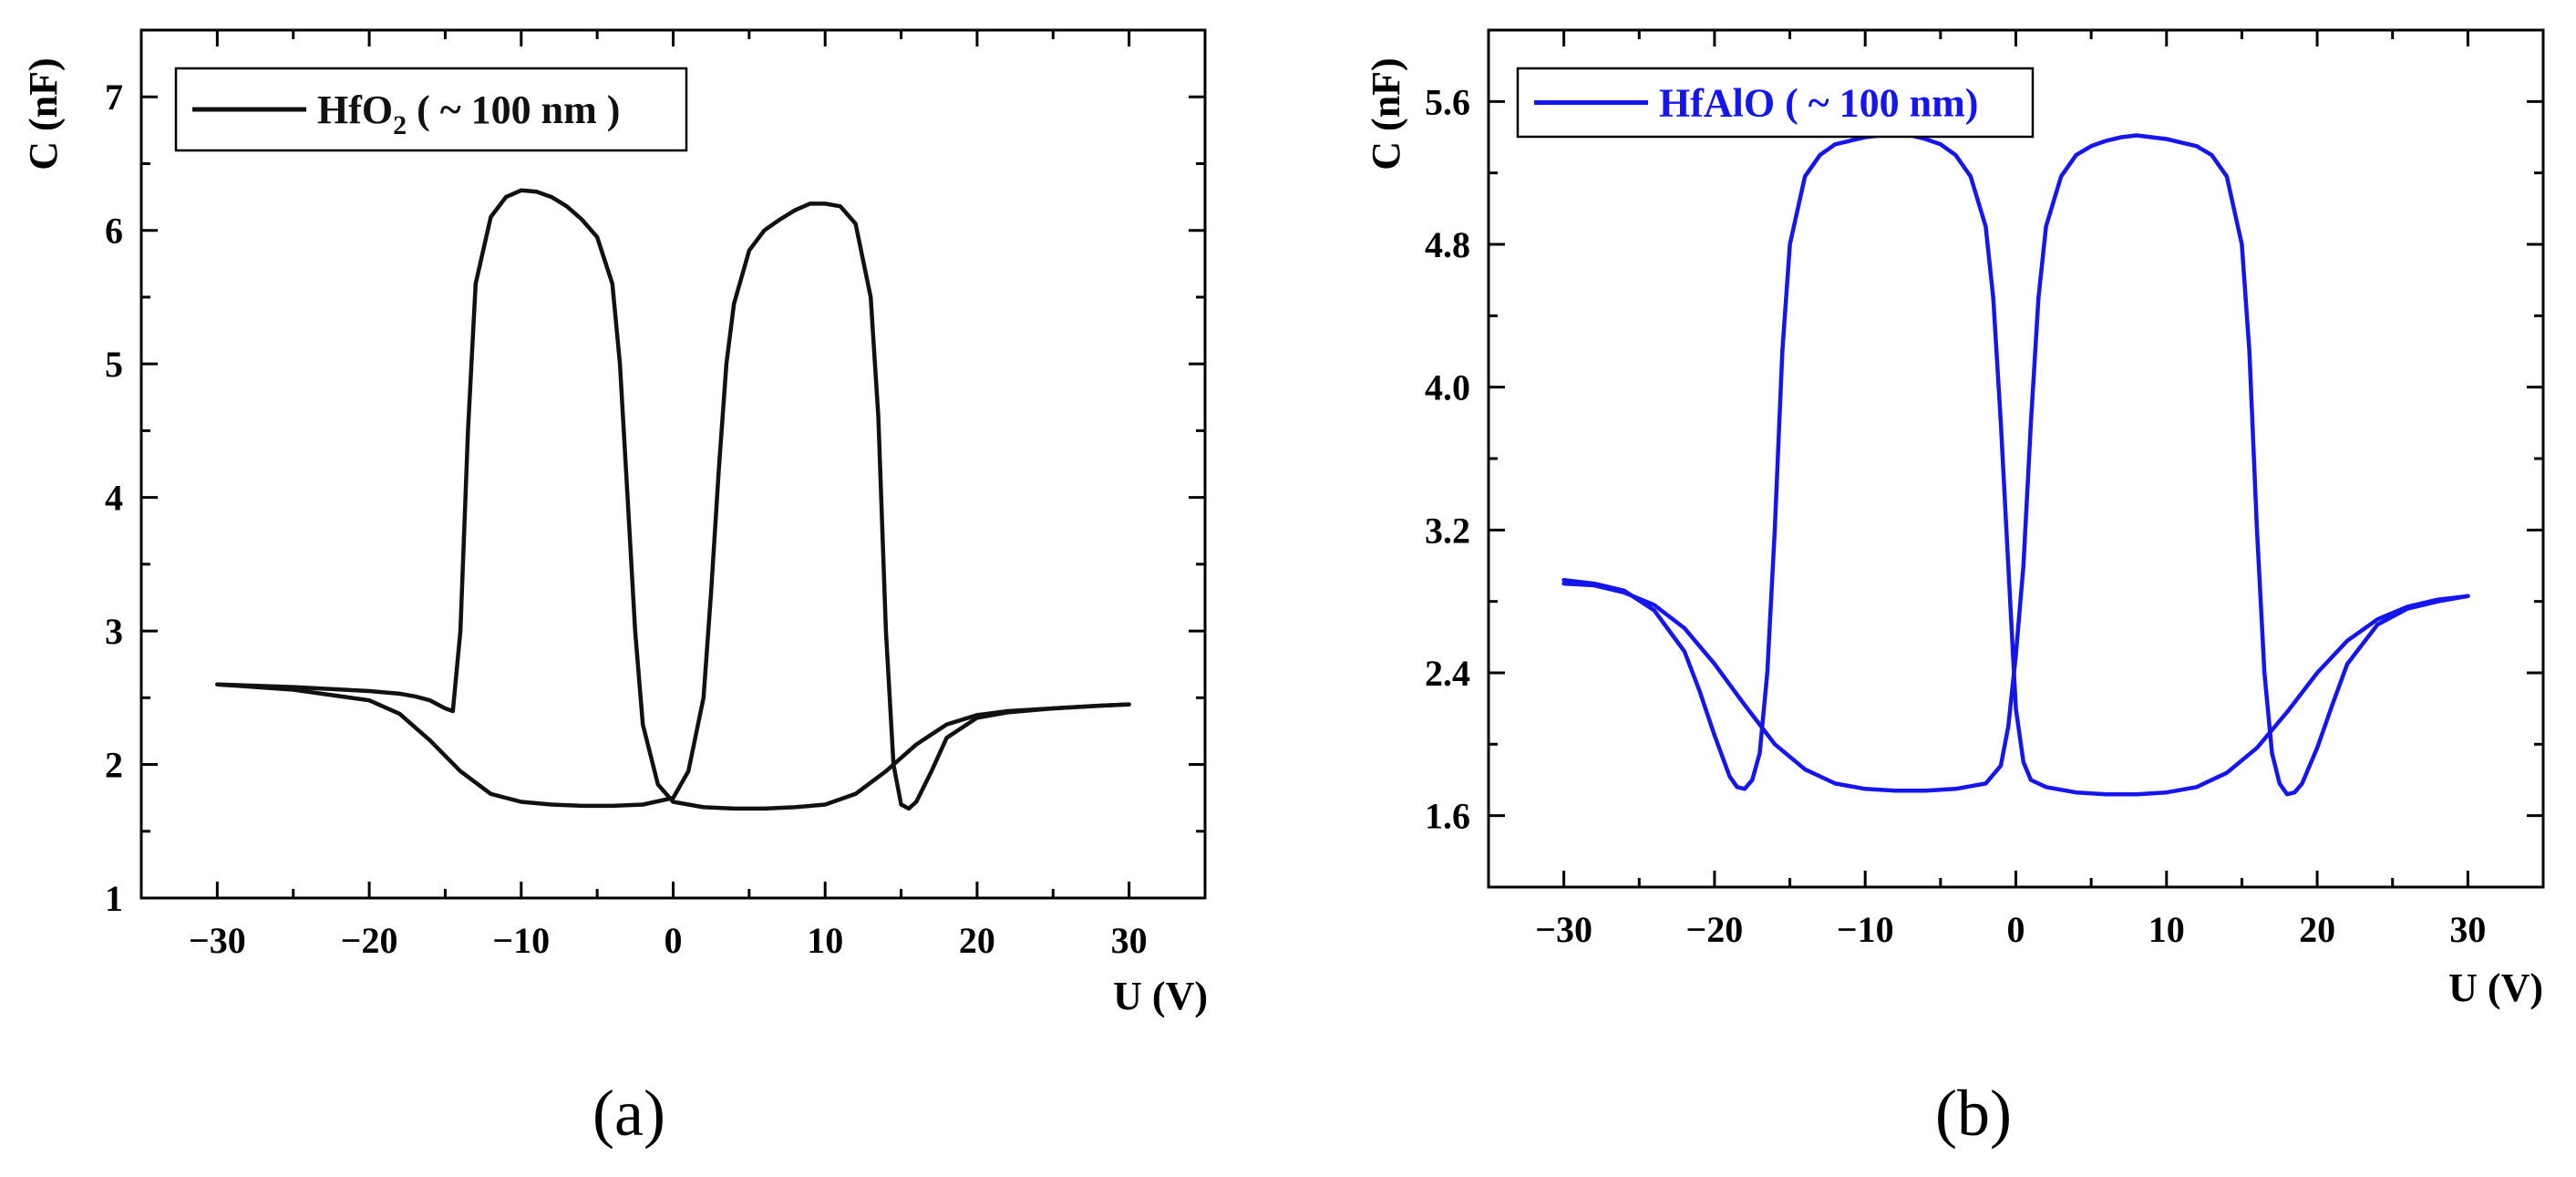  What do you see at coordinates (1447, 530) in the screenshot?
I see `y-tick-label: 3.2` at bounding box center [1447, 530].